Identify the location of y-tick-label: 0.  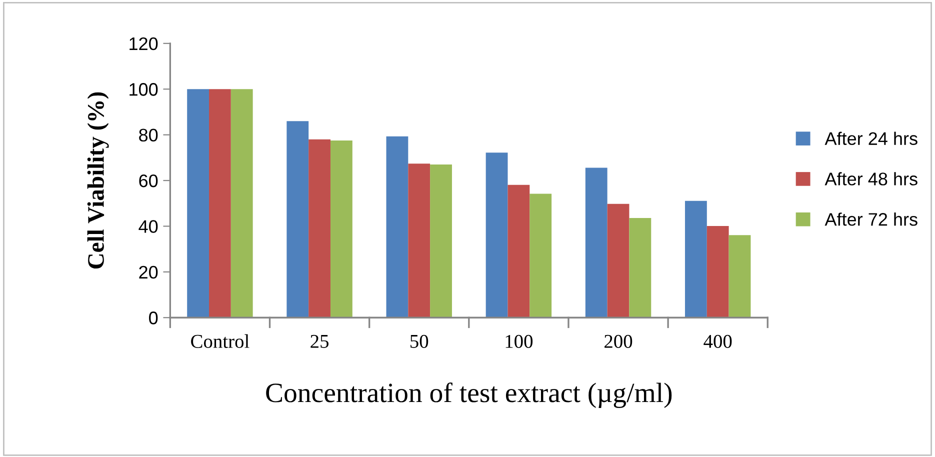
(153, 318).